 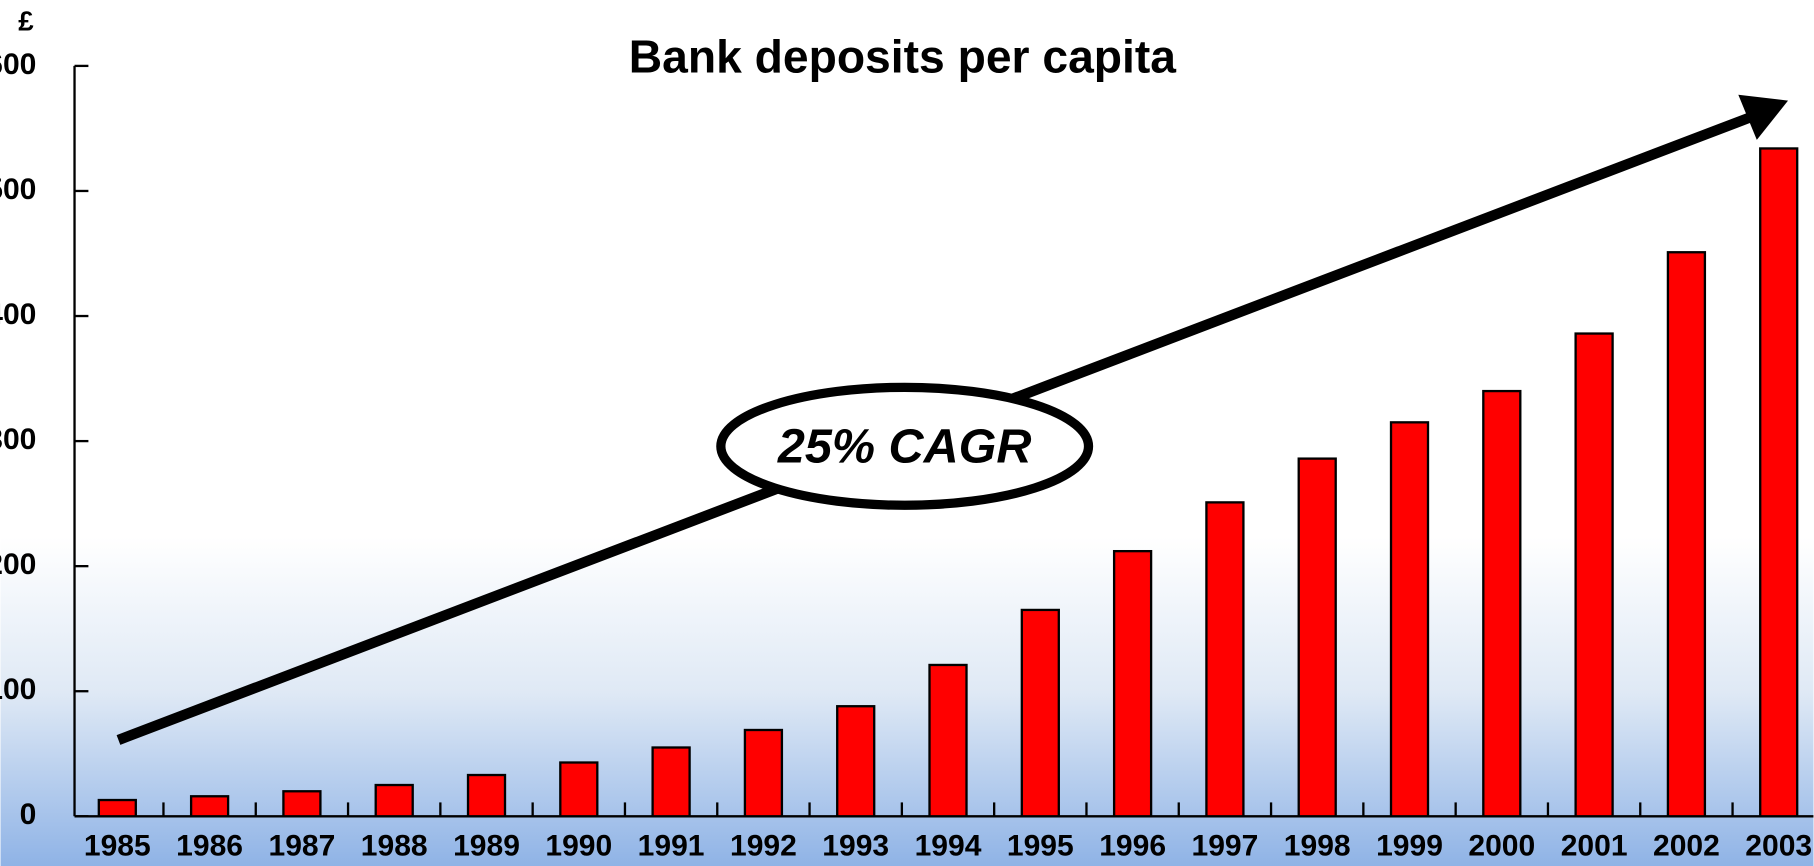 I want to click on y-tick-label: 200, so click(x=18, y=564).